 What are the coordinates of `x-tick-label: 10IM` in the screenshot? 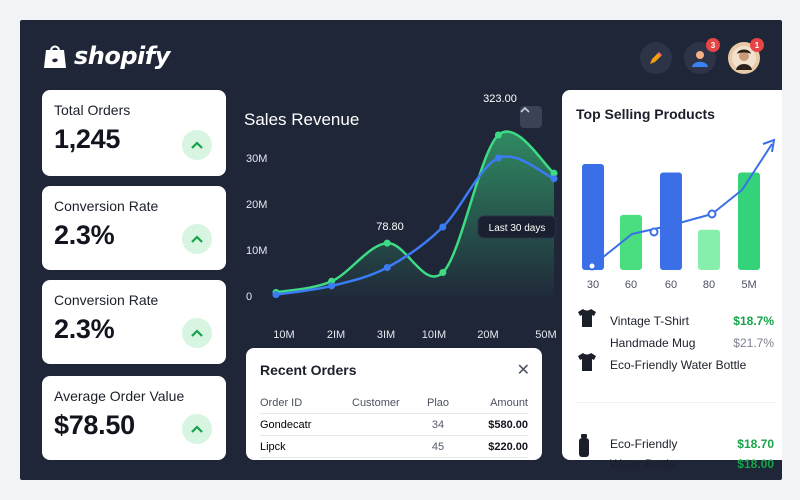 It's located at (434, 335).